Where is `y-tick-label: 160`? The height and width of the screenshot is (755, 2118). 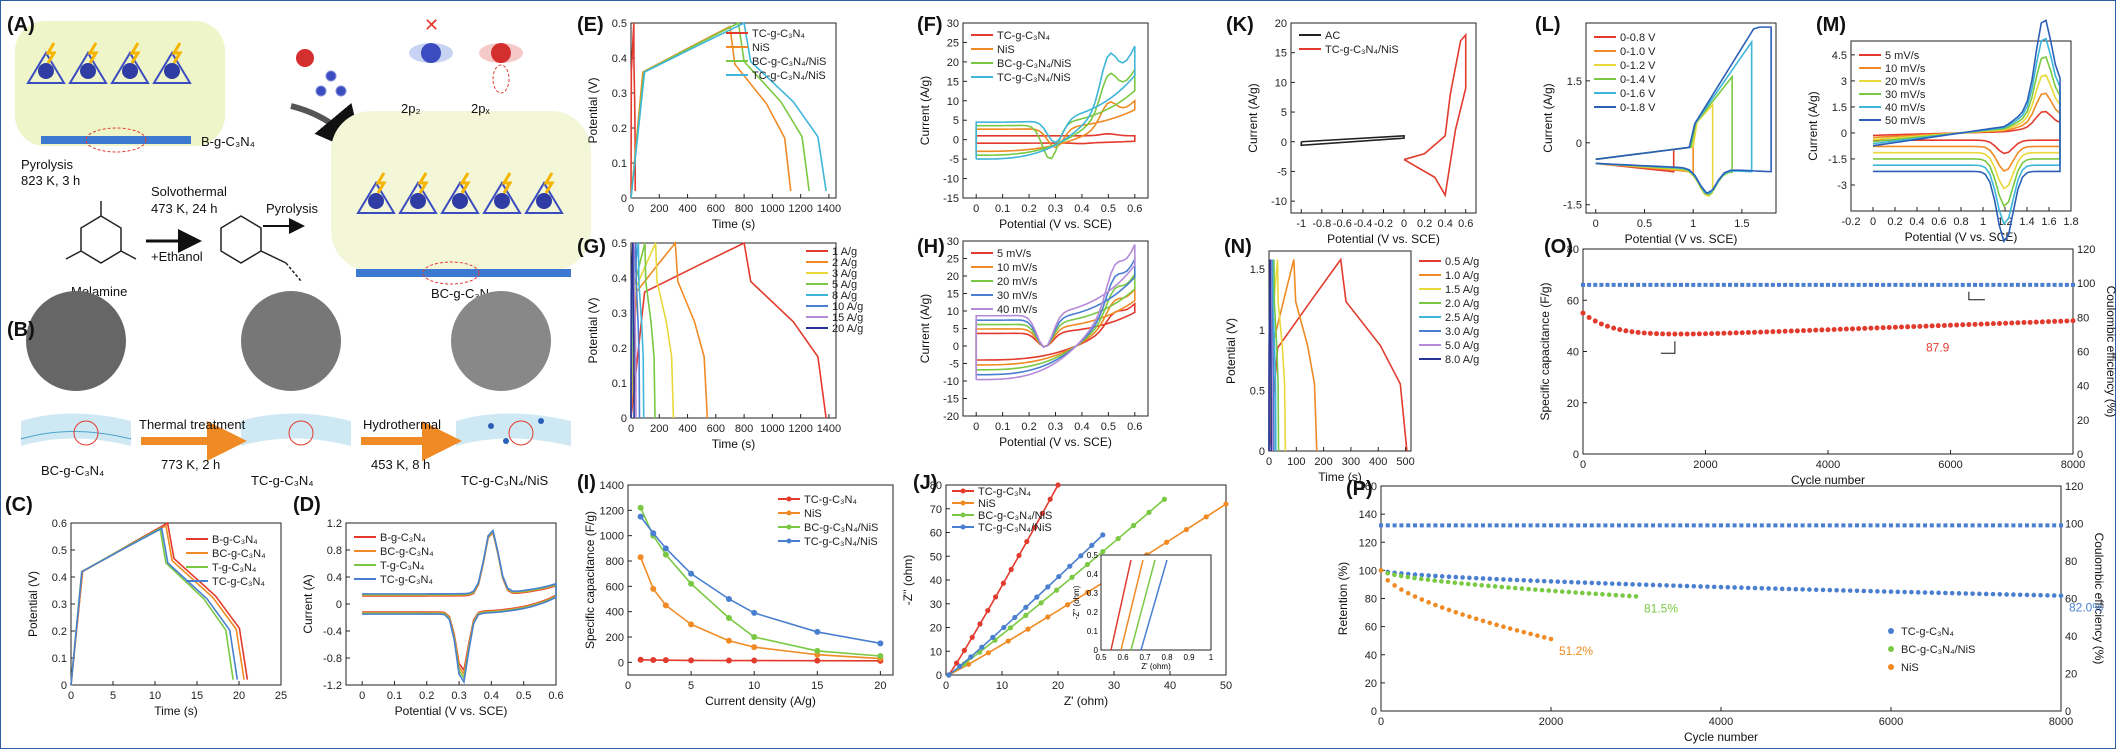 y-tick-label: 160 is located at coordinates (1368, 487).